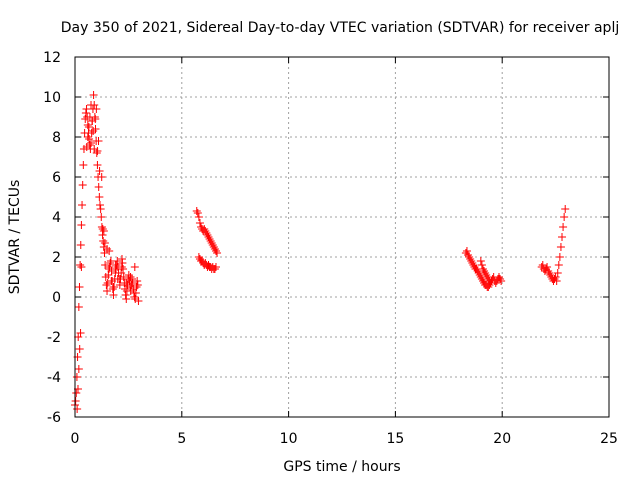  I want to click on y-tick-label: -2, so click(54, 338).